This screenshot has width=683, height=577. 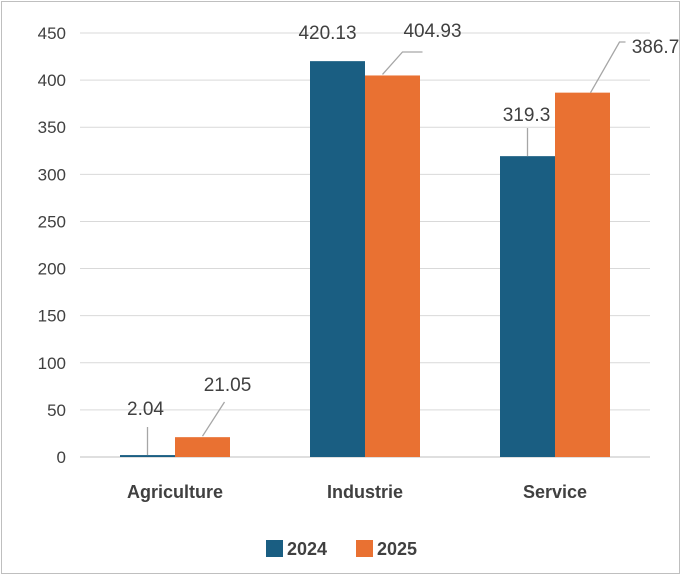 I want to click on bar-2025-industrie, so click(x=392, y=266).